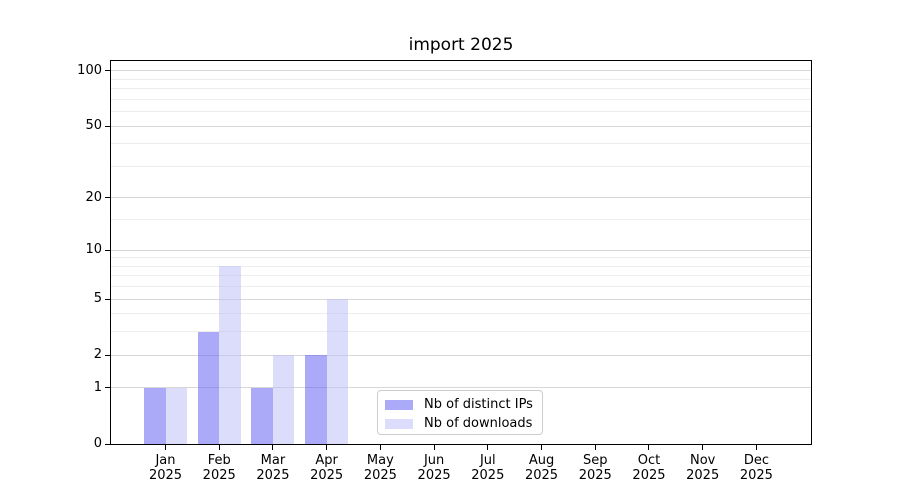  Describe the element at coordinates (478, 423) in the screenshot. I see `legend-label-downloads: Nb of downloads` at that location.